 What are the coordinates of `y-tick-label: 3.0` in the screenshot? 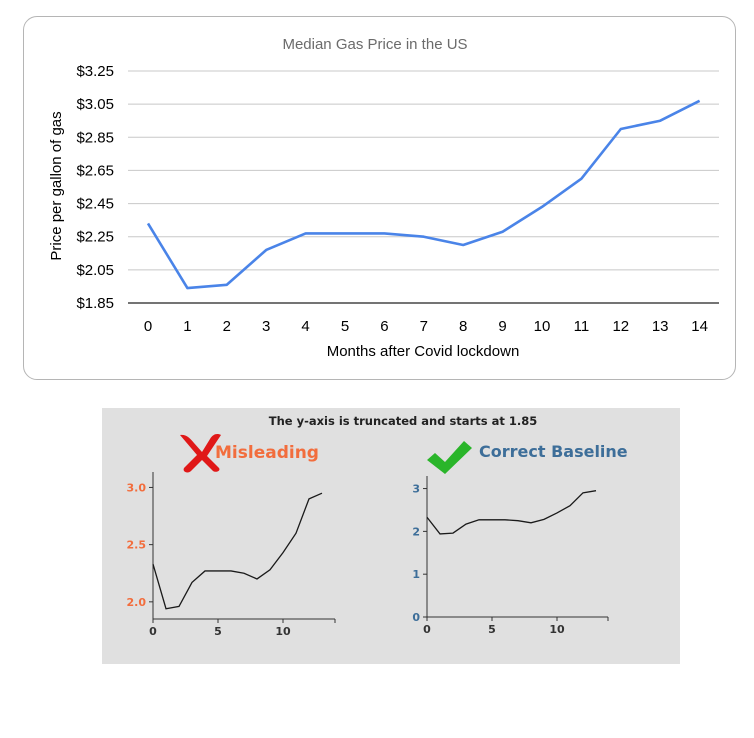 It's located at (137, 487).